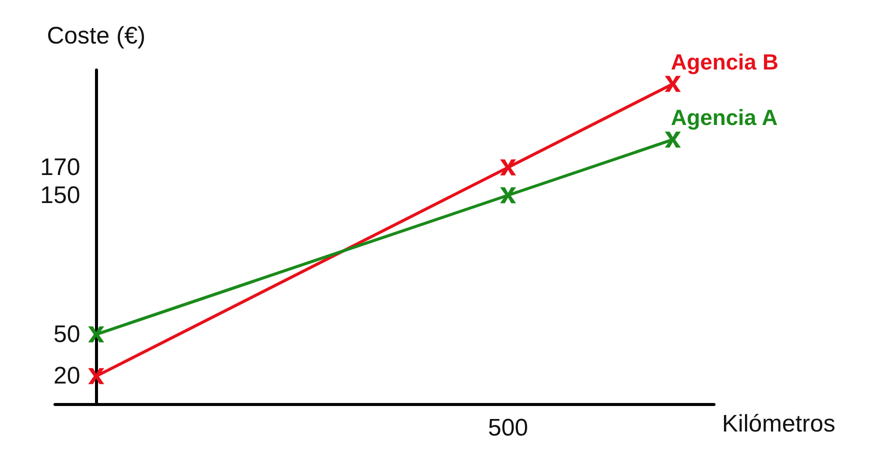 Image resolution: width=874 pixels, height=449 pixels. Describe the element at coordinates (60, 167) in the screenshot. I see `y-tick-label: 170` at that location.